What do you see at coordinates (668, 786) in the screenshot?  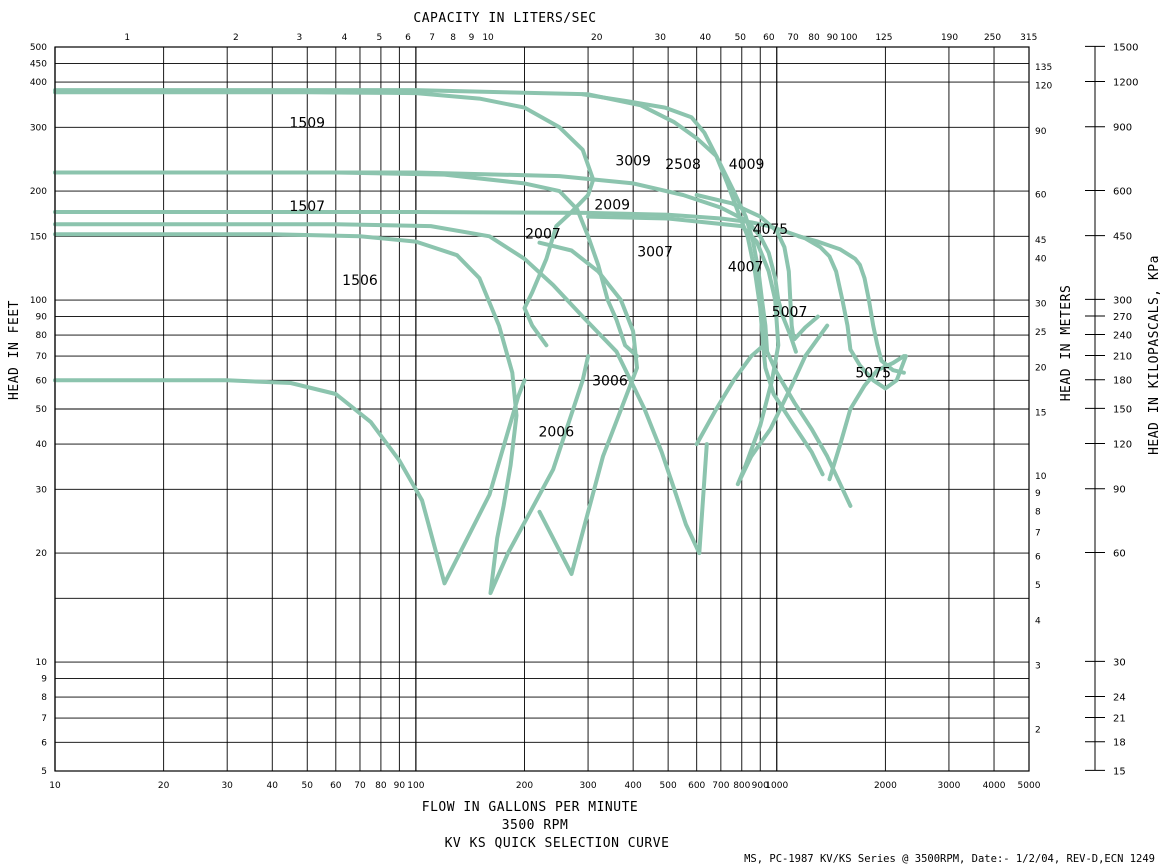 I see `x-tick-label: 500` at bounding box center [668, 786].